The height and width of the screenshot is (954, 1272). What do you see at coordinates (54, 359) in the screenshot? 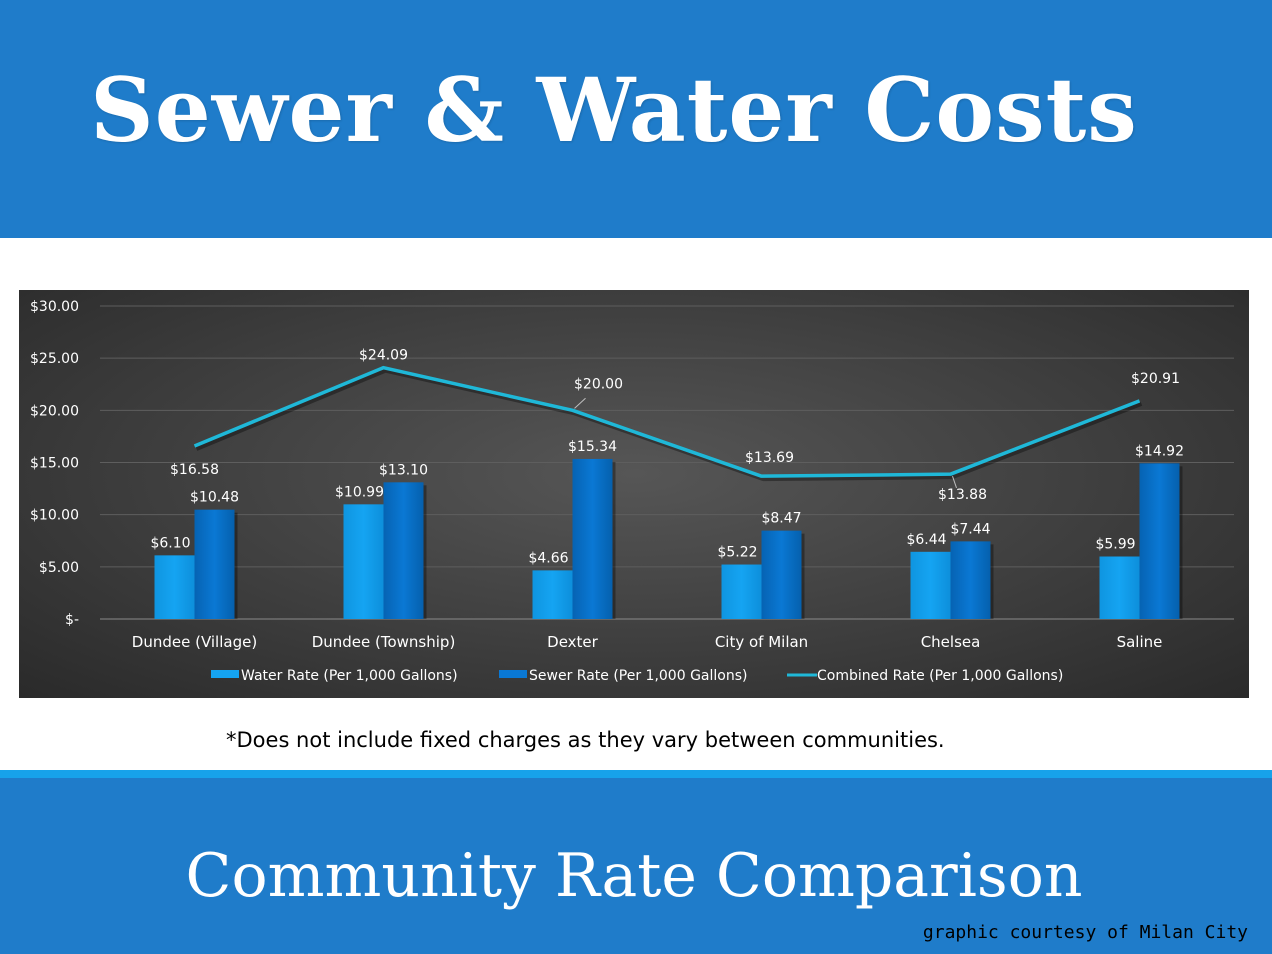
I see `y-tick-label: $25.00` at bounding box center [54, 359].